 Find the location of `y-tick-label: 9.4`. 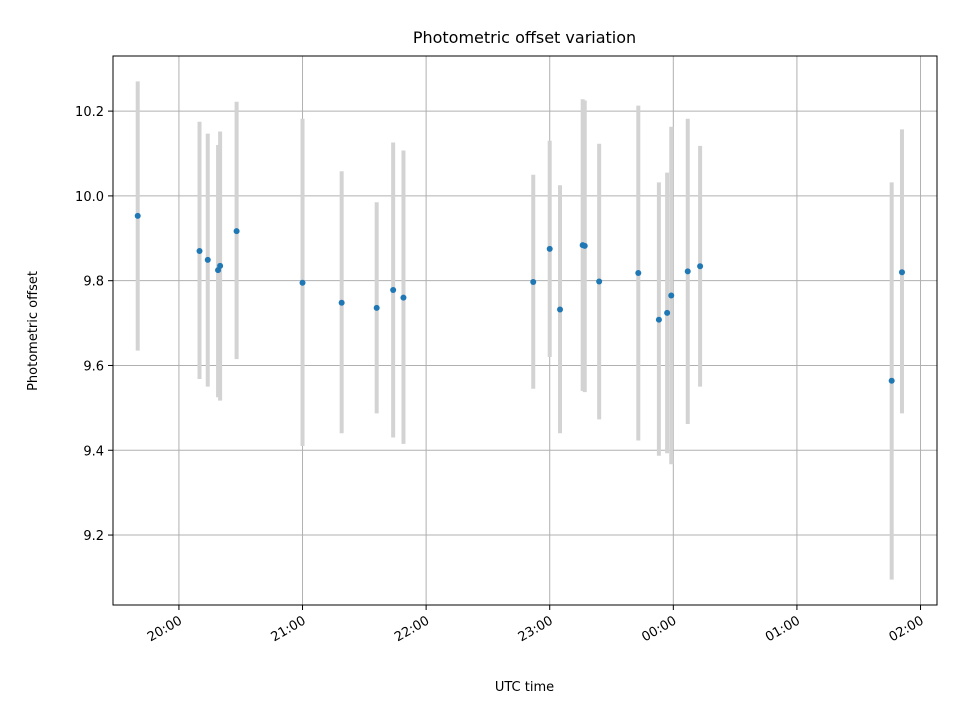

y-tick-label: 9.4 is located at coordinates (93, 451).